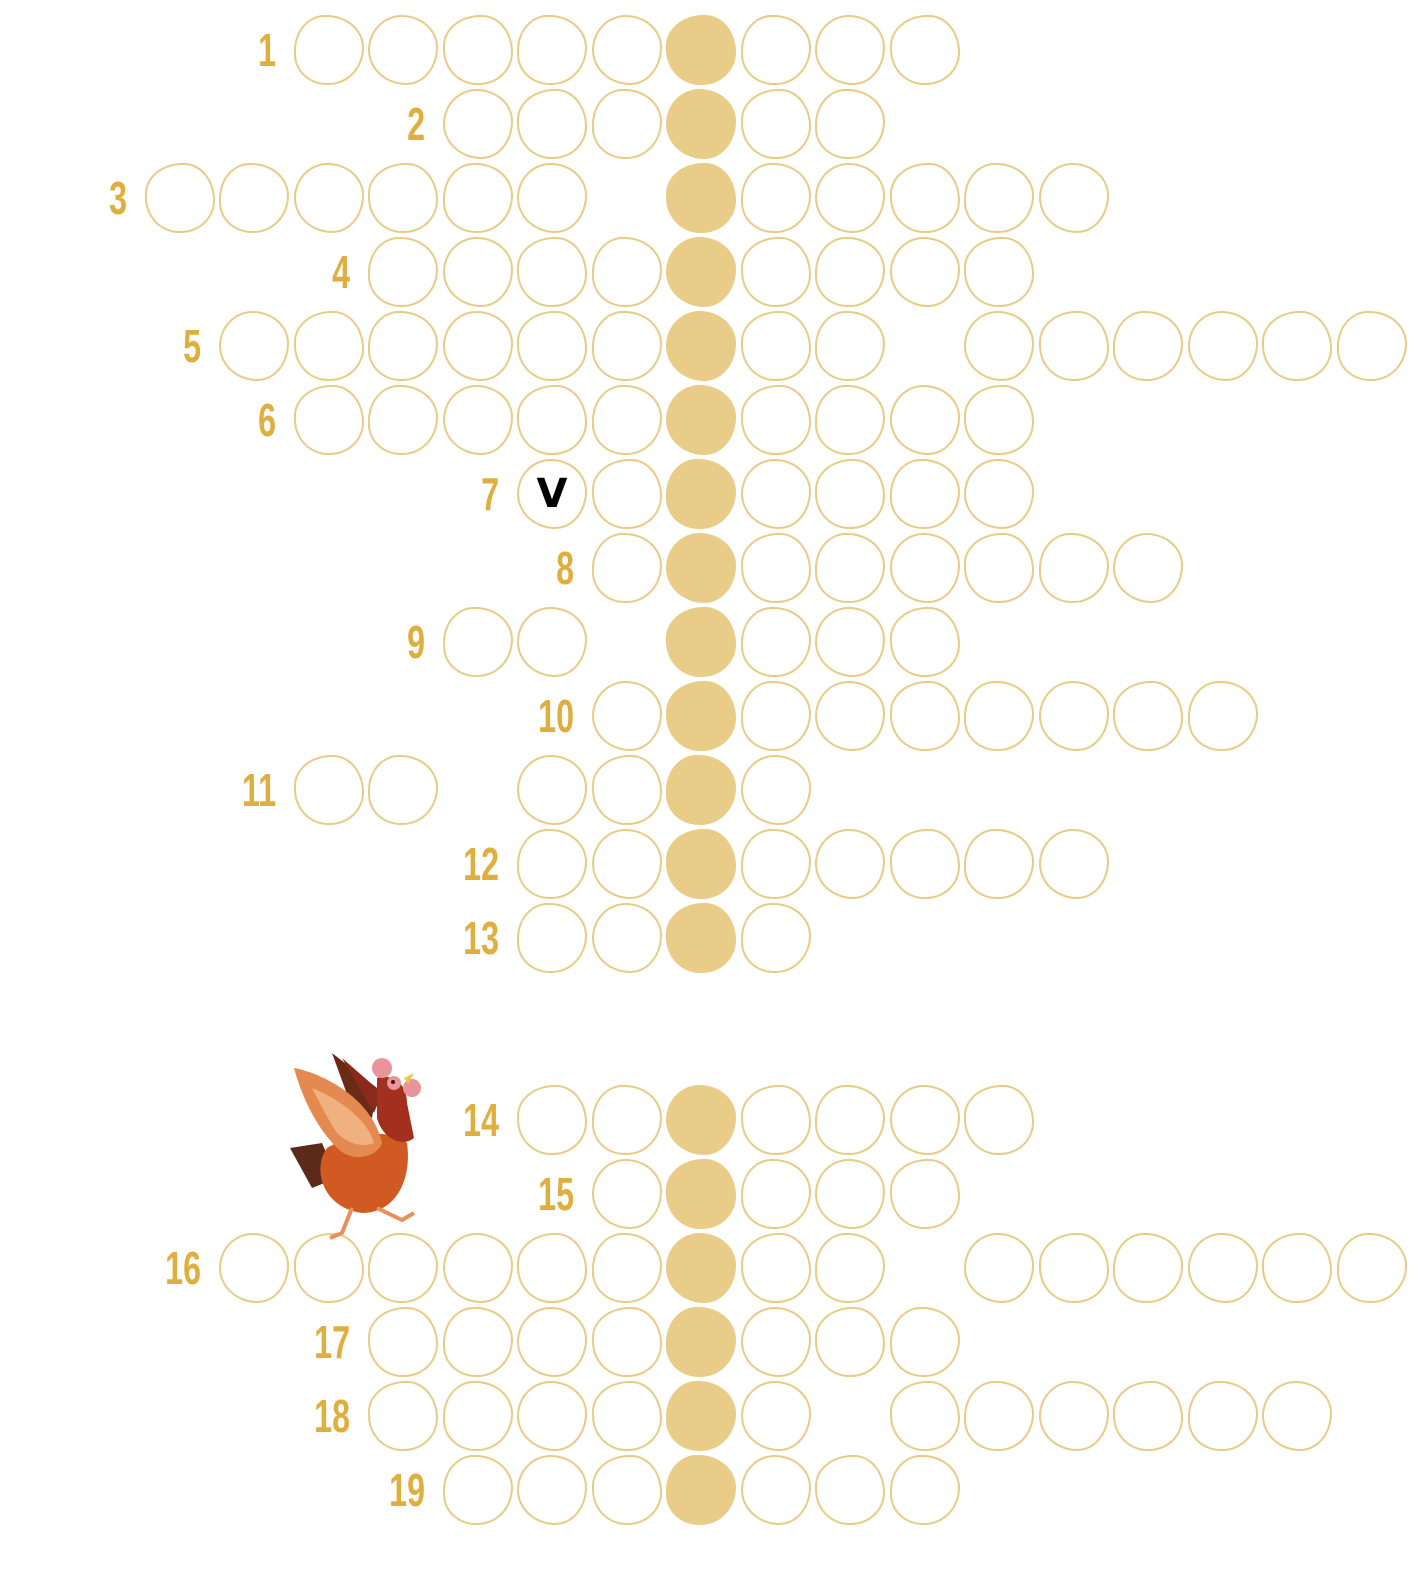 This screenshot has width=1424, height=1574. I want to click on letter-cell: V, so click(552, 494).